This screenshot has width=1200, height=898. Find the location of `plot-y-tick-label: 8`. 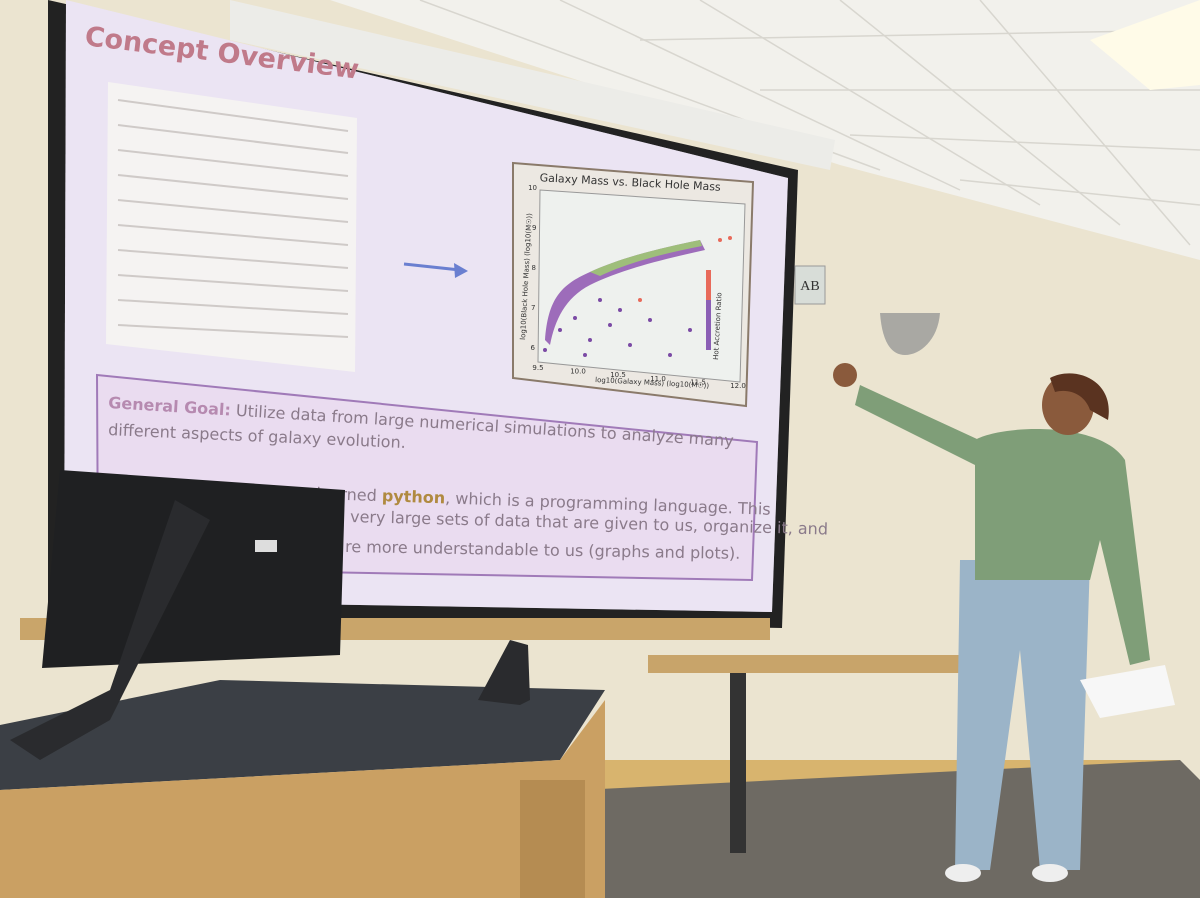

plot-y-tick-label: 8 is located at coordinates (534, 268).